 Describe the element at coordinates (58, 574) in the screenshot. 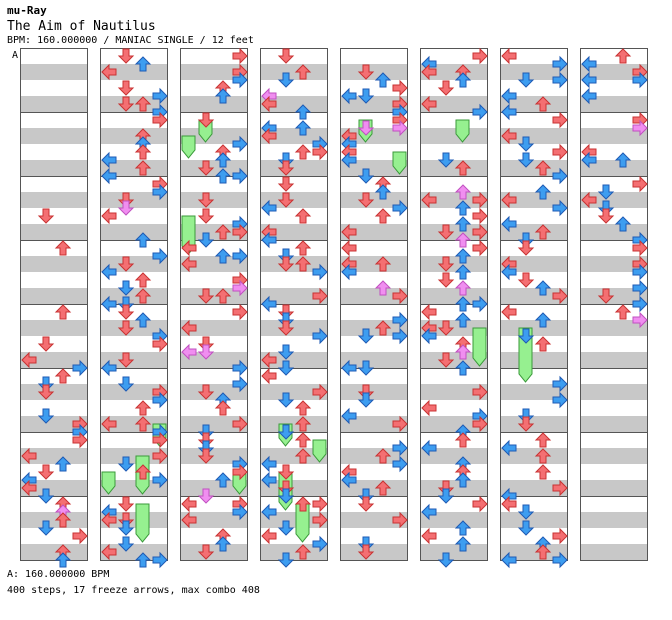

I see `bpm-line: A: 160.000000 BPM` at that location.